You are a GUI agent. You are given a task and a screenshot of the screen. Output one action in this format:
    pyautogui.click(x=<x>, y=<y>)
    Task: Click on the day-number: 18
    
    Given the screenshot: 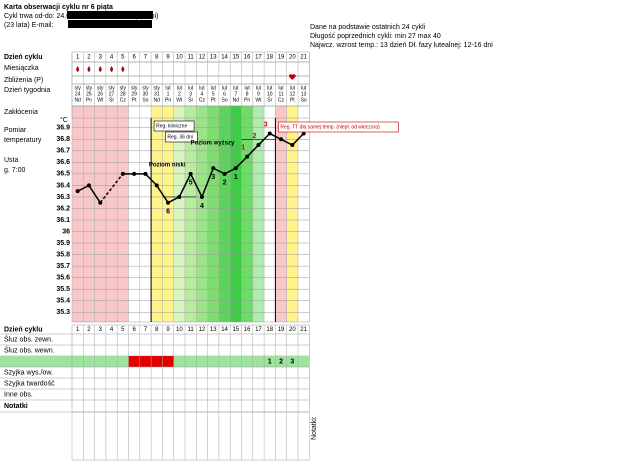 What is the action you would take?
    pyautogui.click(x=269, y=330)
    